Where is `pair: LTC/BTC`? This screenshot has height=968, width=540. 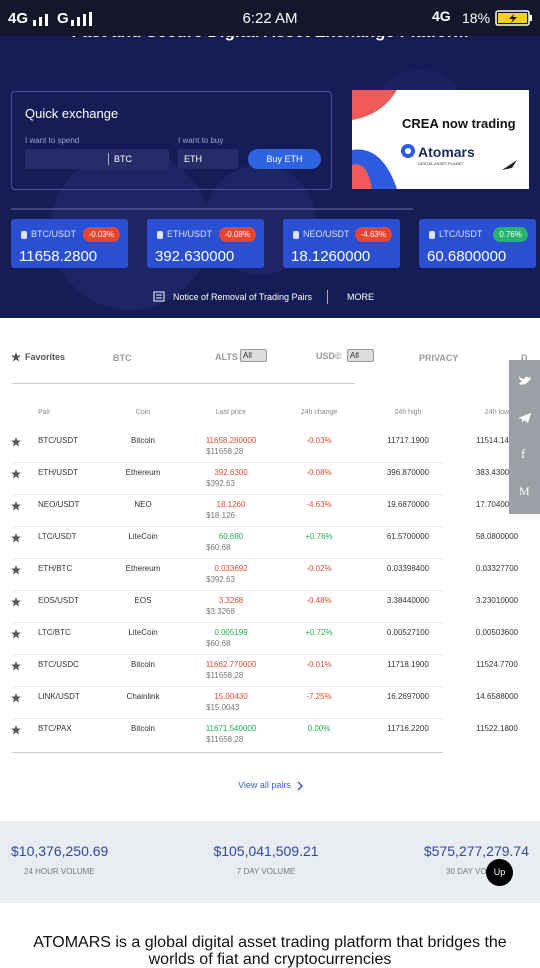 pair: LTC/BTC is located at coordinates (54, 632).